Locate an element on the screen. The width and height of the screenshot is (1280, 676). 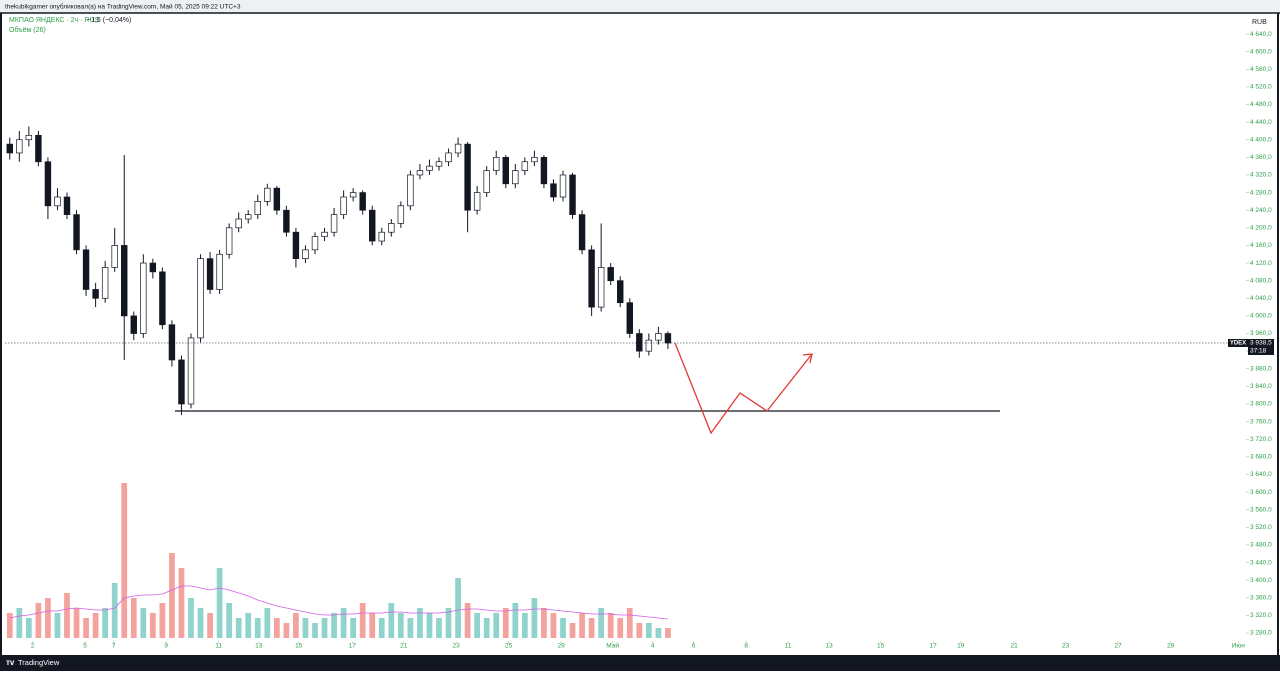
currency: RUB is located at coordinates (1259, 22).